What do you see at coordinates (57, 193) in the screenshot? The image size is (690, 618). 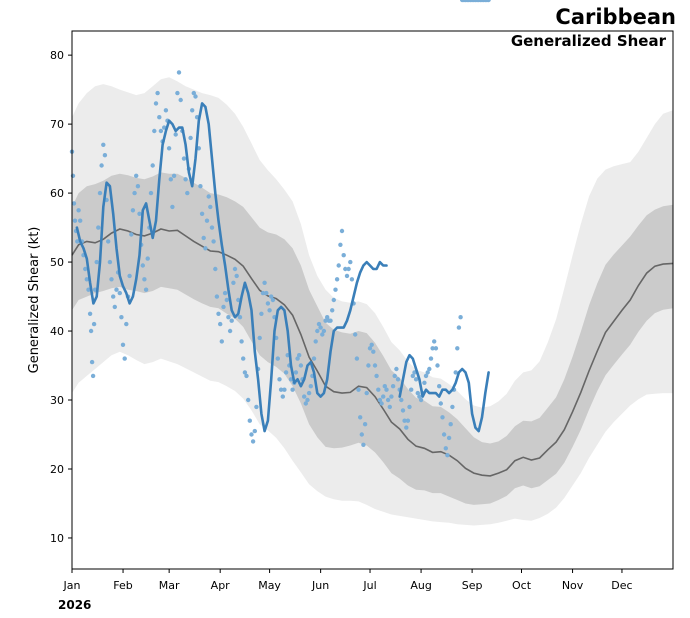 I see `y-tick-label: 60` at bounding box center [57, 193].